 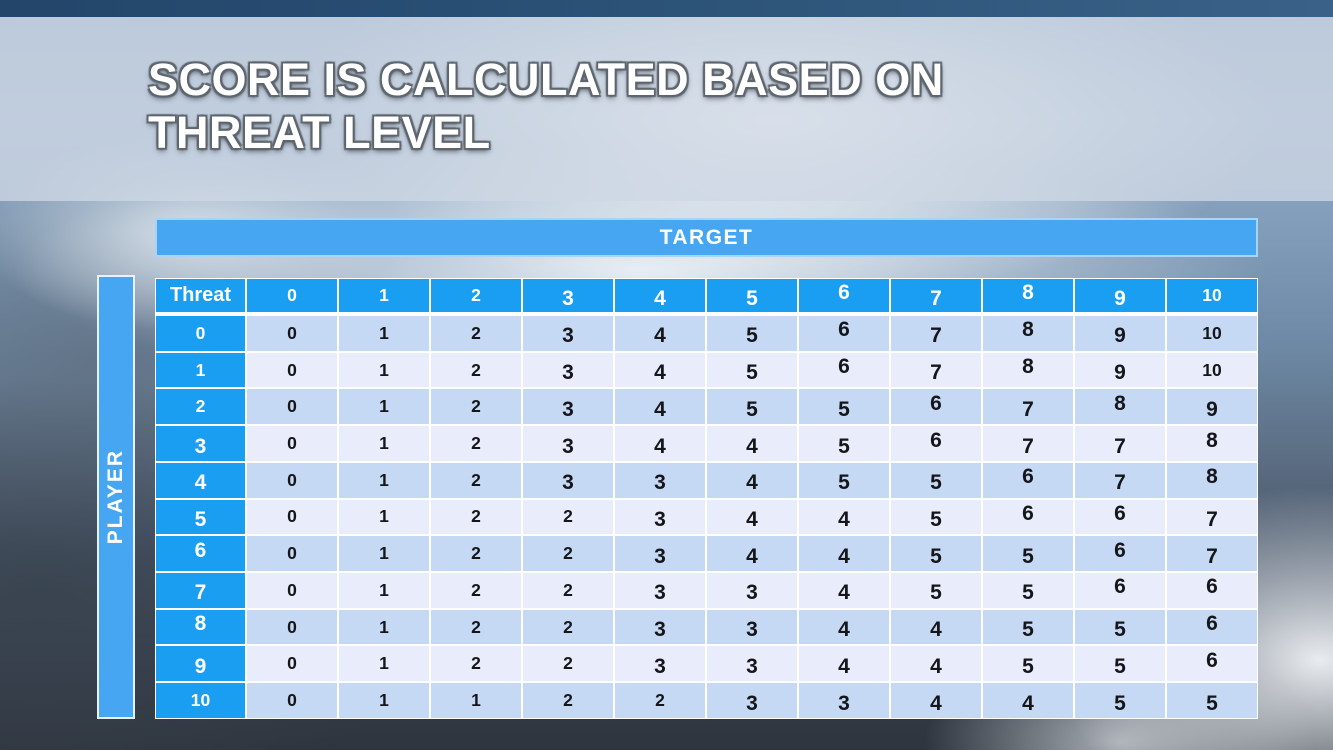 I want to click on score-cell: 8, so click(x=1028, y=333).